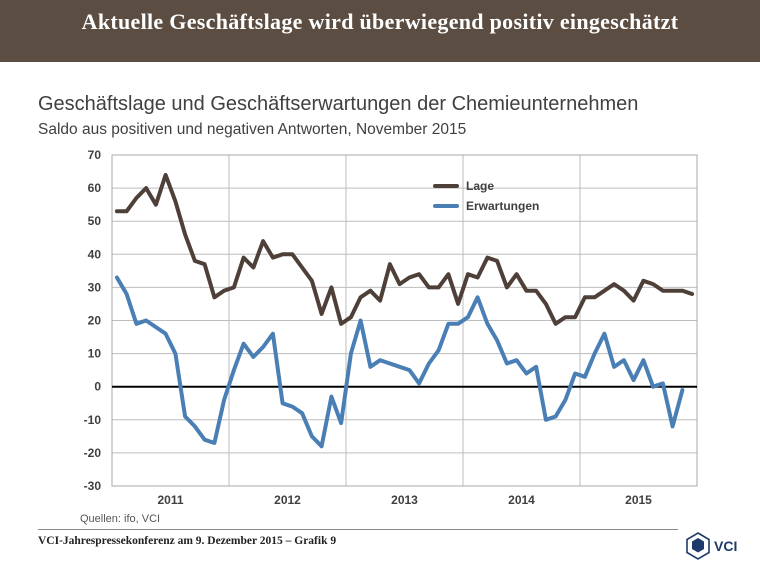 The height and width of the screenshot is (570, 760). I want to click on legend-label: Erwartungen, so click(502, 206).